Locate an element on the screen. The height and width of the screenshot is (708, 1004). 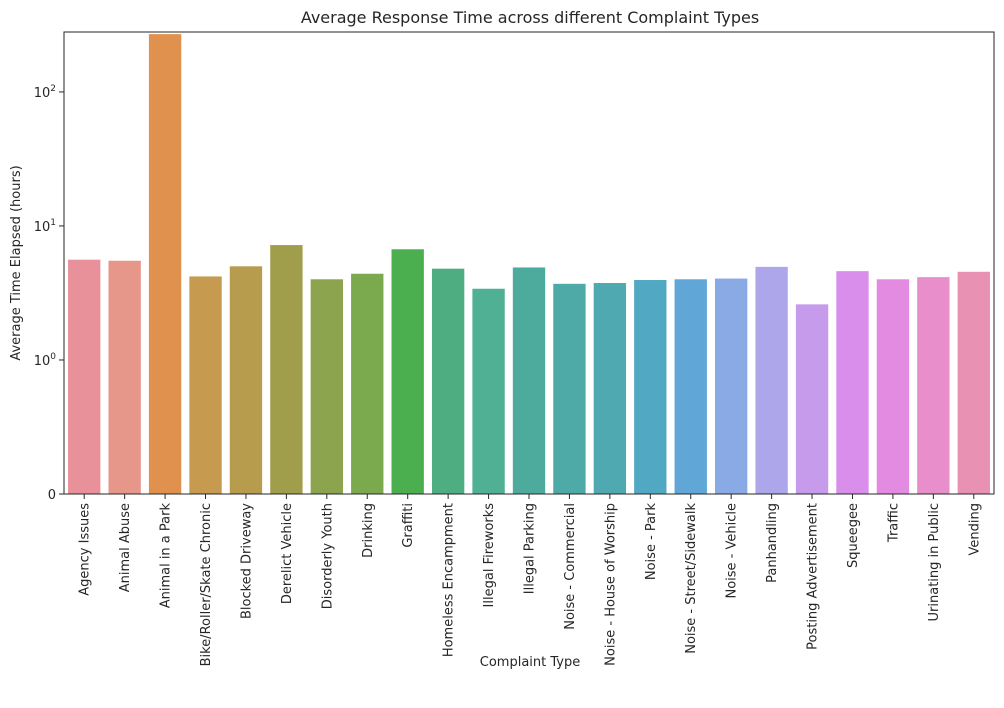
x-tick-label: Agency Issues is located at coordinates (85, 549).